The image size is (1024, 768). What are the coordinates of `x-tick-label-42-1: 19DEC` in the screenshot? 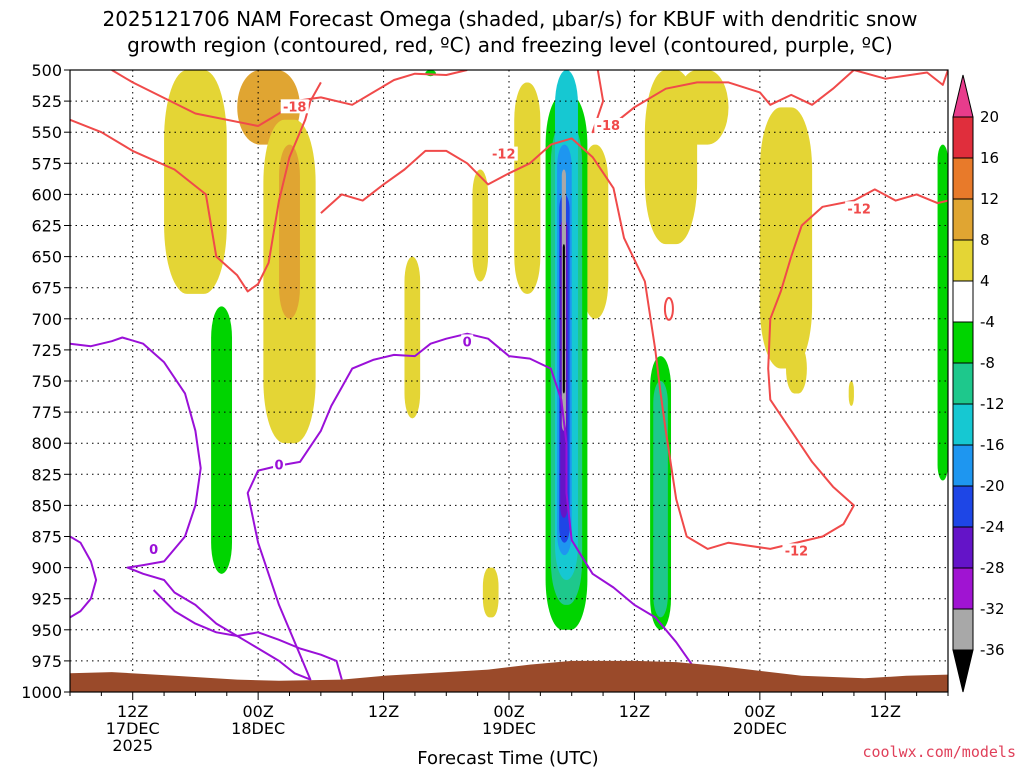 It's located at (509, 728).